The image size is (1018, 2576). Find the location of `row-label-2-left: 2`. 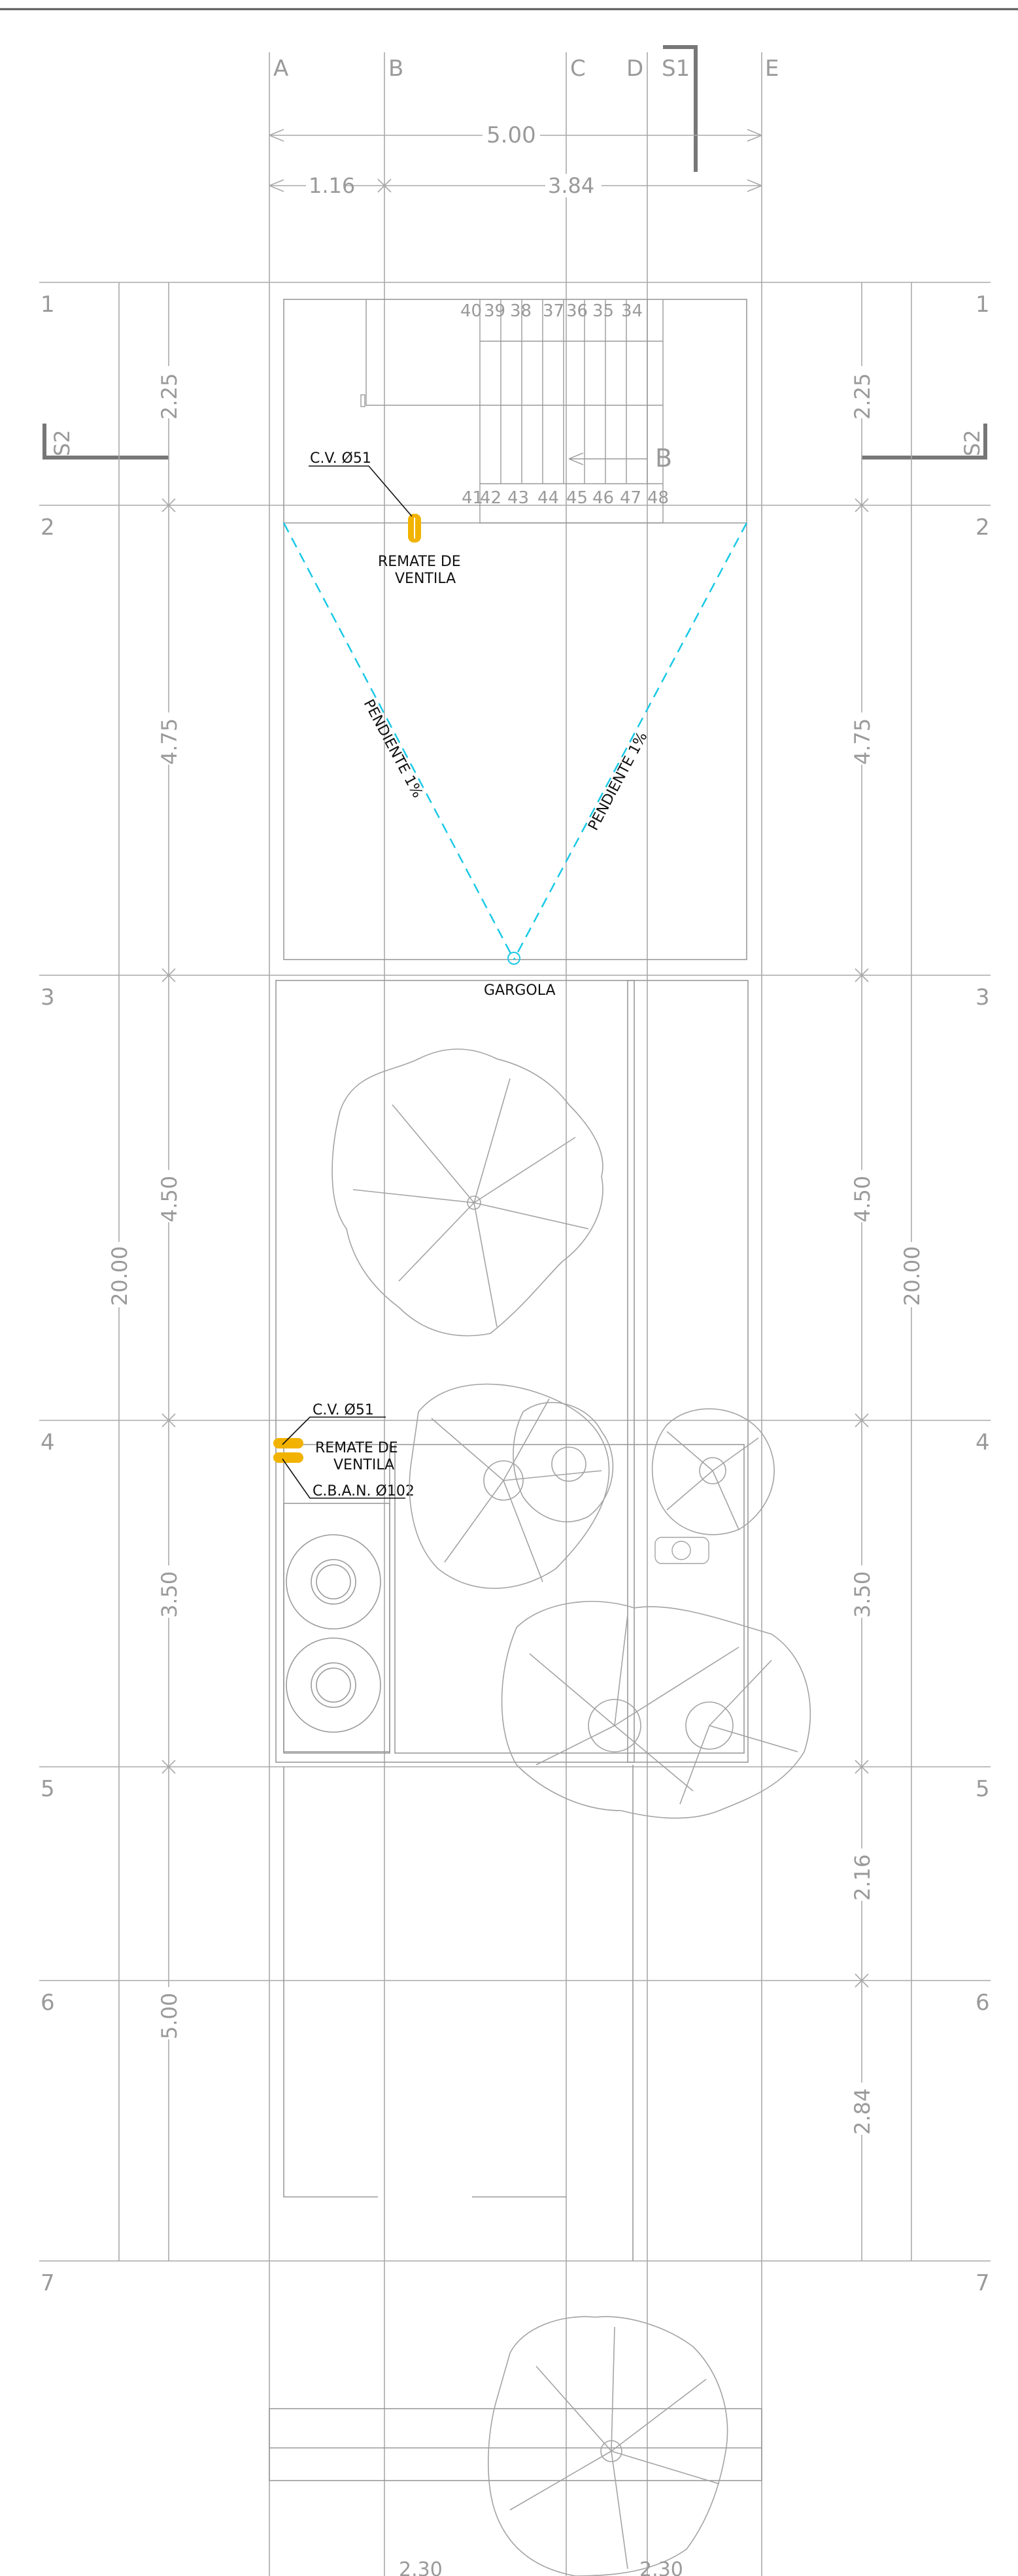

row-label-2-left: 2 is located at coordinates (48, 527).